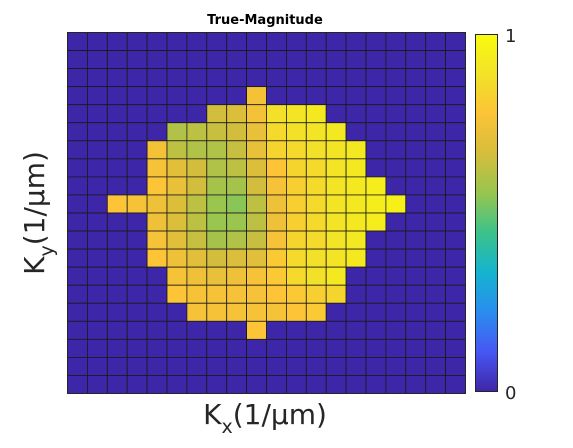  What do you see at coordinates (265, 20) in the screenshot?
I see `chart-title: True-Magnitude` at bounding box center [265, 20].